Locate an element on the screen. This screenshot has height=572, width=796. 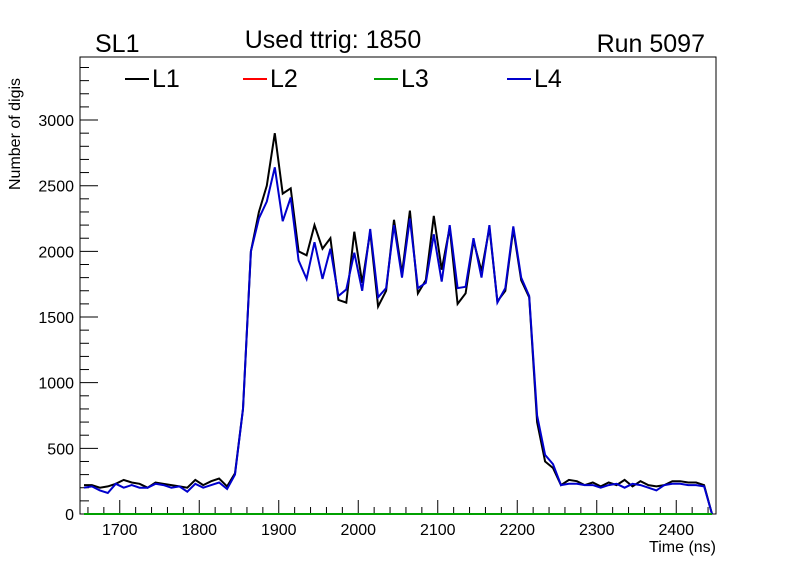
legend-label-l2: L2 is located at coordinates (284, 79).